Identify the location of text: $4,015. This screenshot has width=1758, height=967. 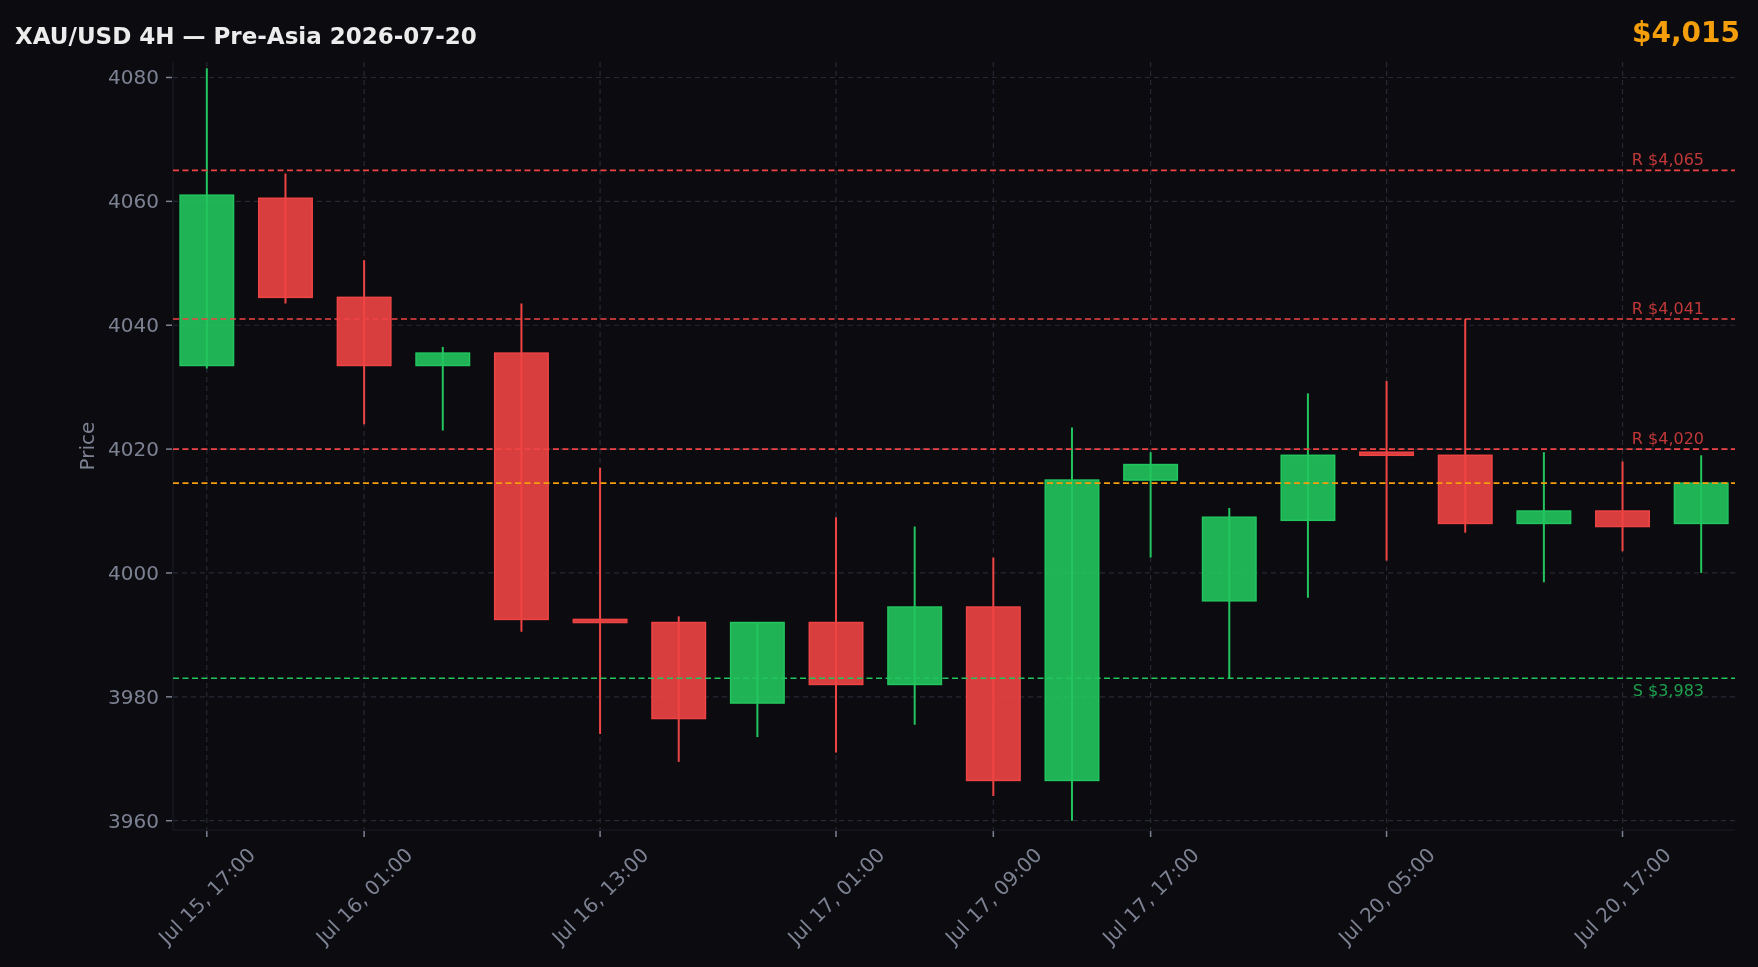
(1685, 32).